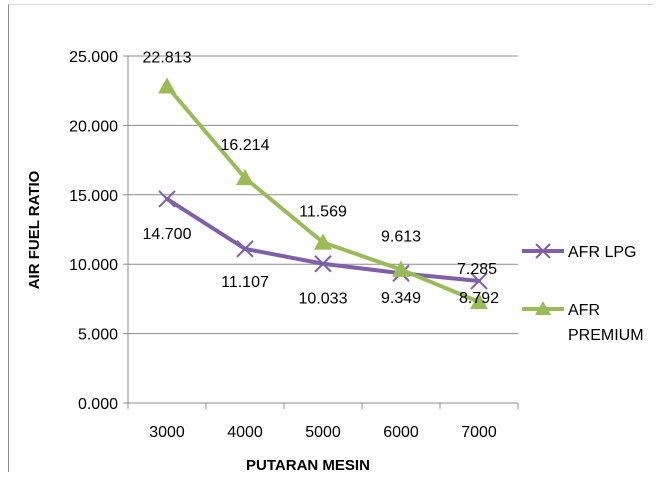 The width and height of the screenshot is (659, 477). What do you see at coordinates (93, 265) in the screenshot?
I see `y-tick-label: 10.000` at bounding box center [93, 265].